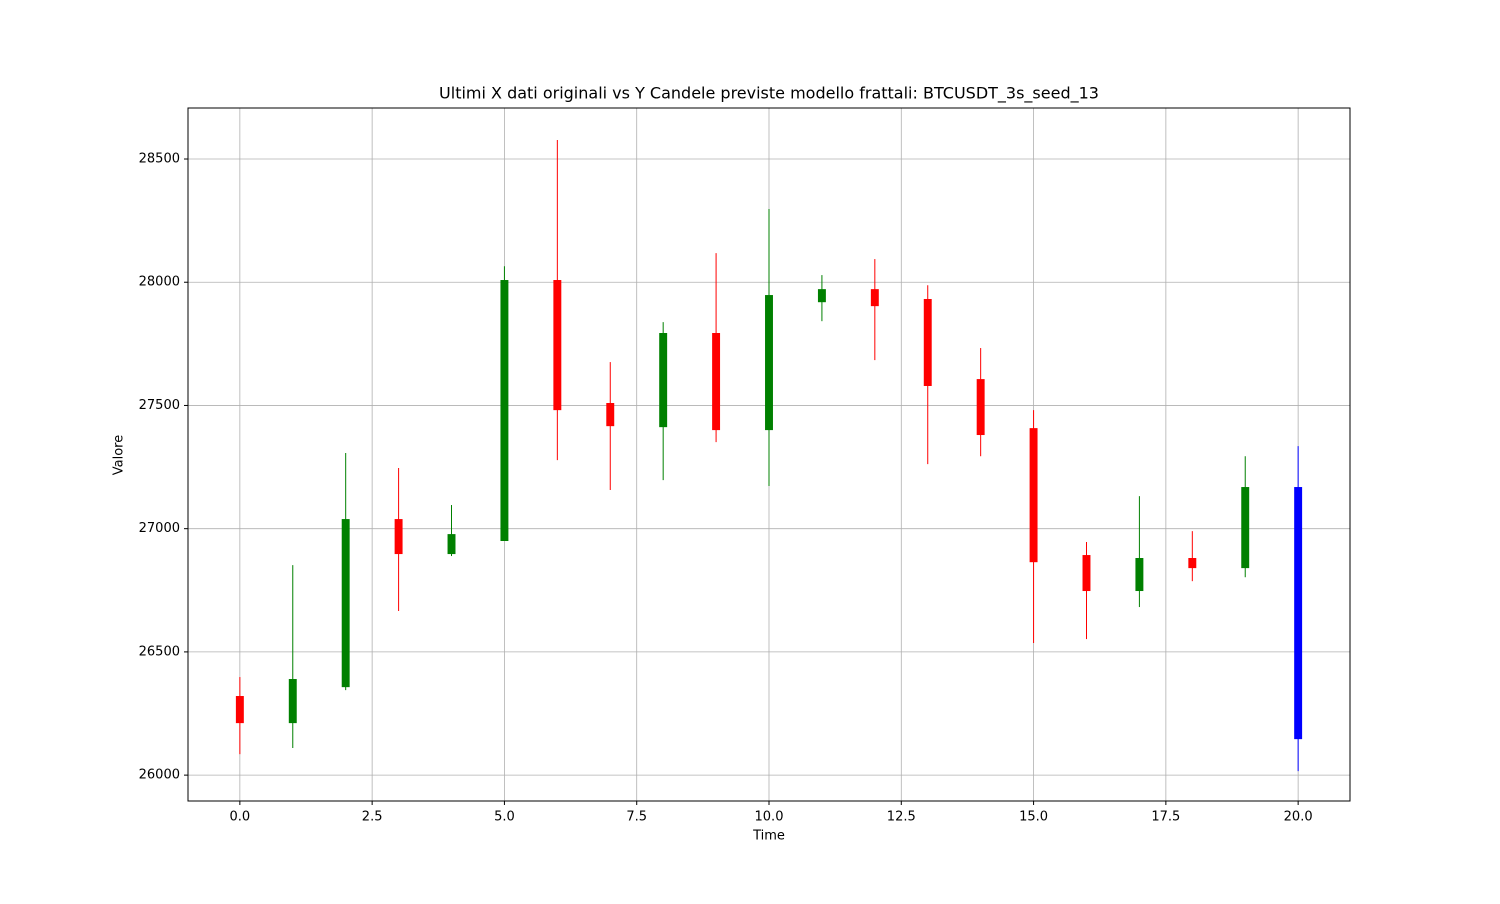 The height and width of the screenshot is (904, 1500). What do you see at coordinates (901, 817) in the screenshot?
I see `x-tick-label: 12.5` at bounding box center [901, 817].